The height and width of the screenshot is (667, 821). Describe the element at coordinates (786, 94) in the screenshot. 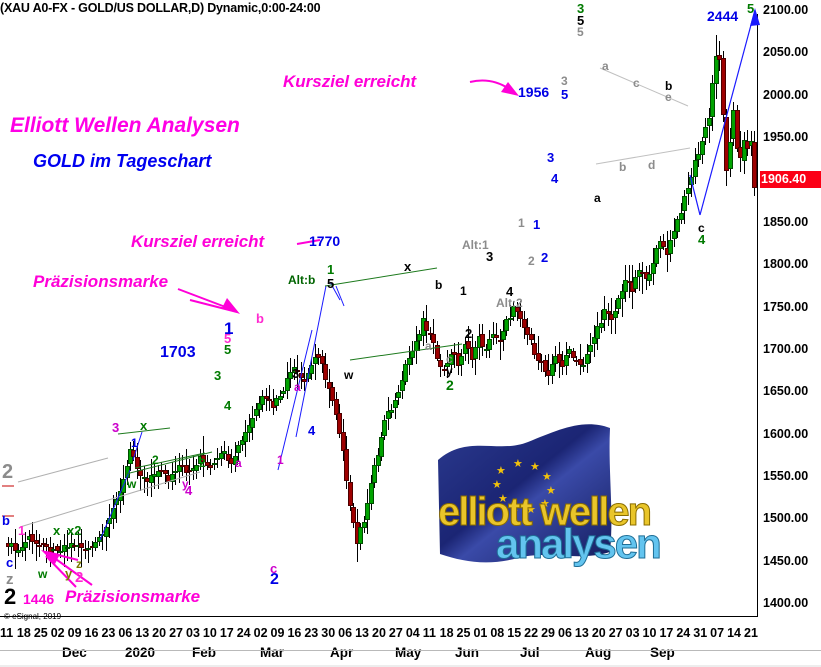

I see `price-axis-tick: 2000.00` at that location.